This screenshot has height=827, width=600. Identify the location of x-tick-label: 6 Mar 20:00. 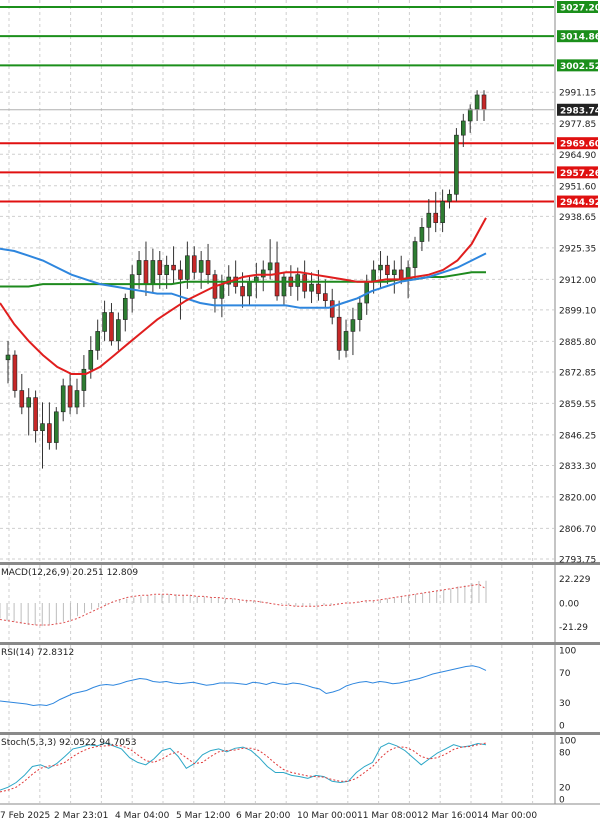
(263, 816).